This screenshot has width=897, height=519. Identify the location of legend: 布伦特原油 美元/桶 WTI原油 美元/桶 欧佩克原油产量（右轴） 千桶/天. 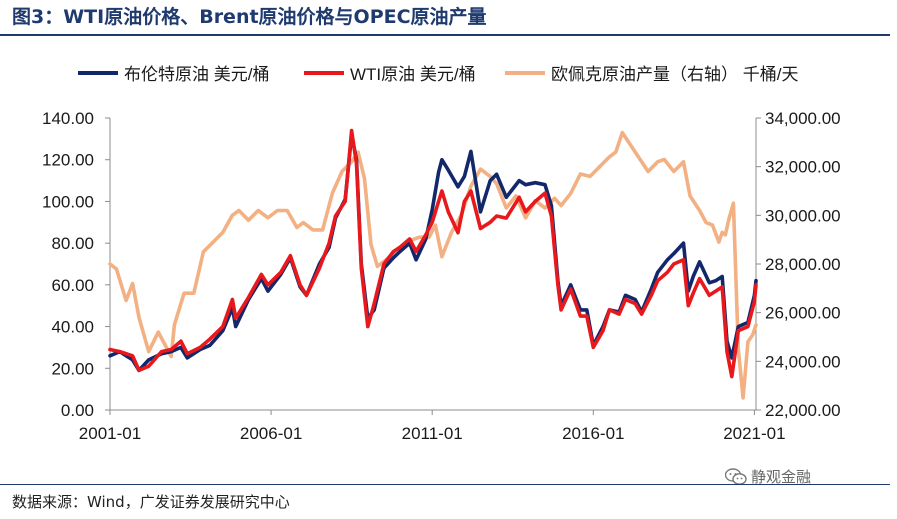
(438, 74).